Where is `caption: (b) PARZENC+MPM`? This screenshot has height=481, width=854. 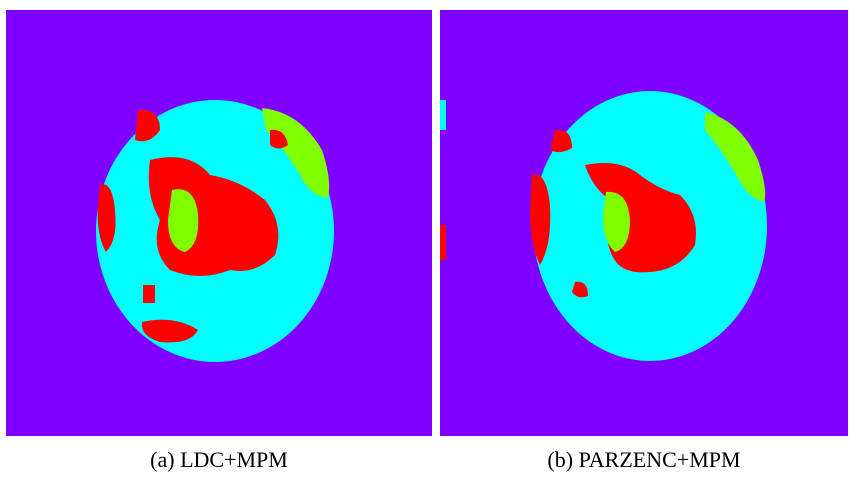
caption: (b) PARZENC+MPM is located at coordinates (643, 459).